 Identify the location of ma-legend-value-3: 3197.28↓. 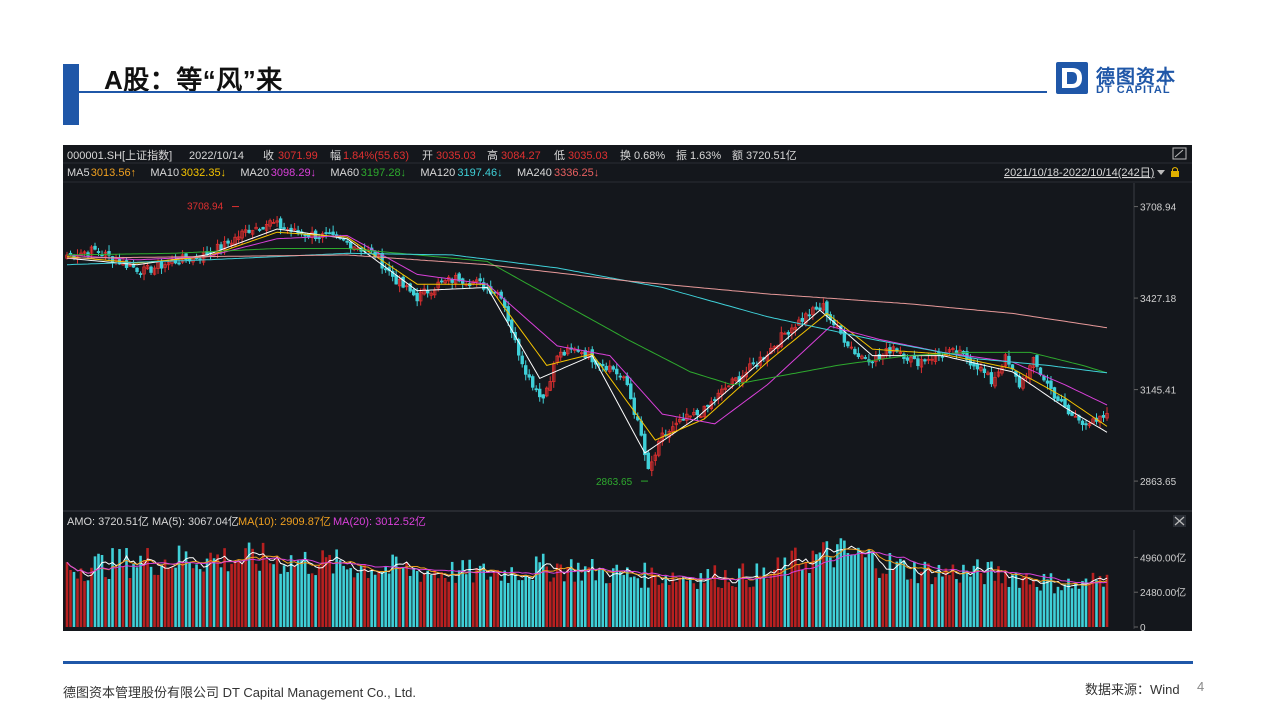
(383, 173).